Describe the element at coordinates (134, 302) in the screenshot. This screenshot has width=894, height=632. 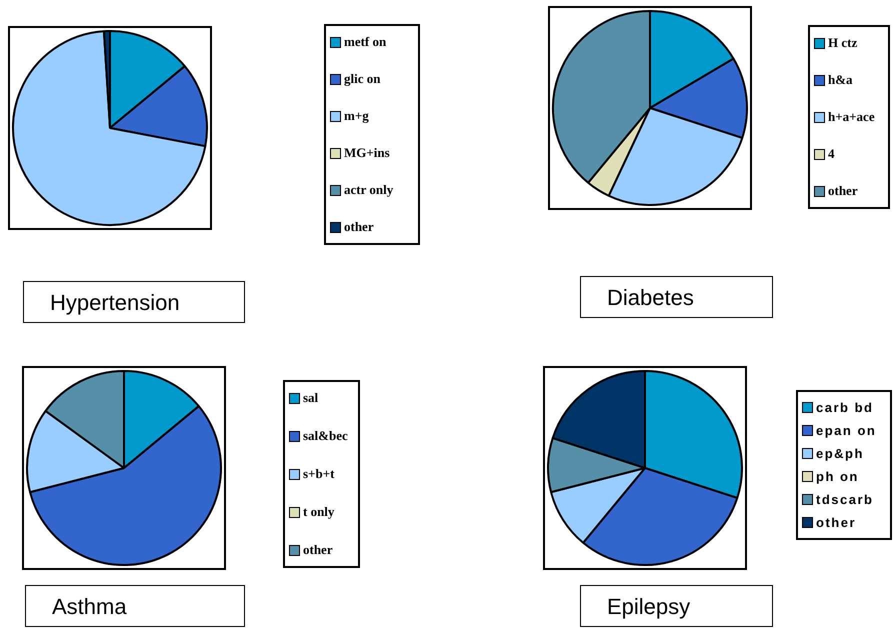
I see `text: Hypertension` at that location.